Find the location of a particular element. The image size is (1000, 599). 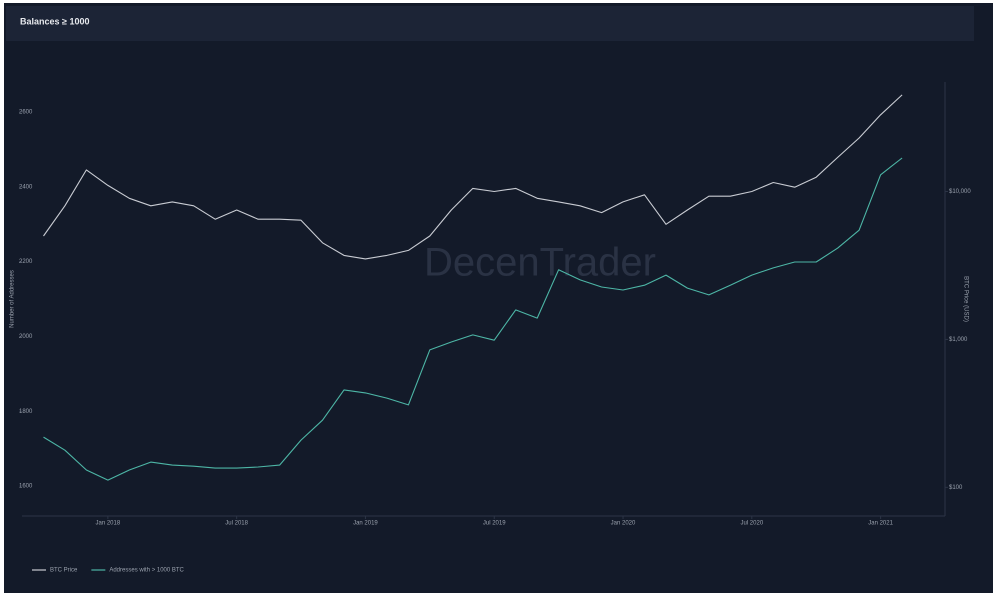

y2-tick-label: $1,000 is located at coordinates (958, 340).